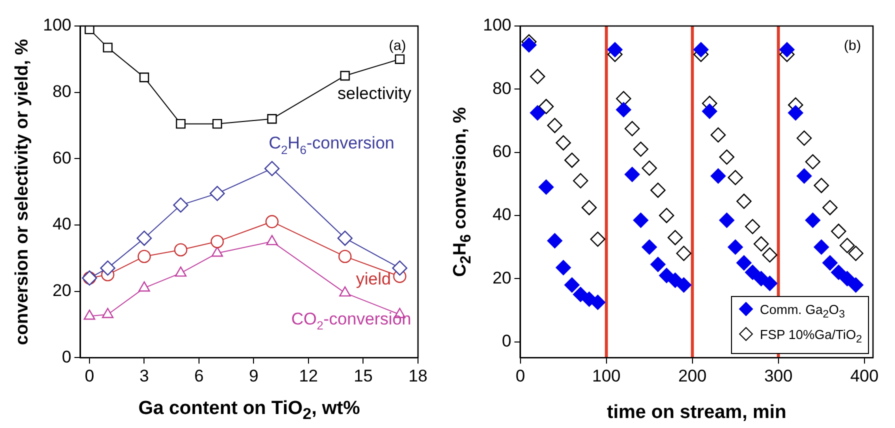  I want to click on x-tick-label: 6, so click(199, 376).